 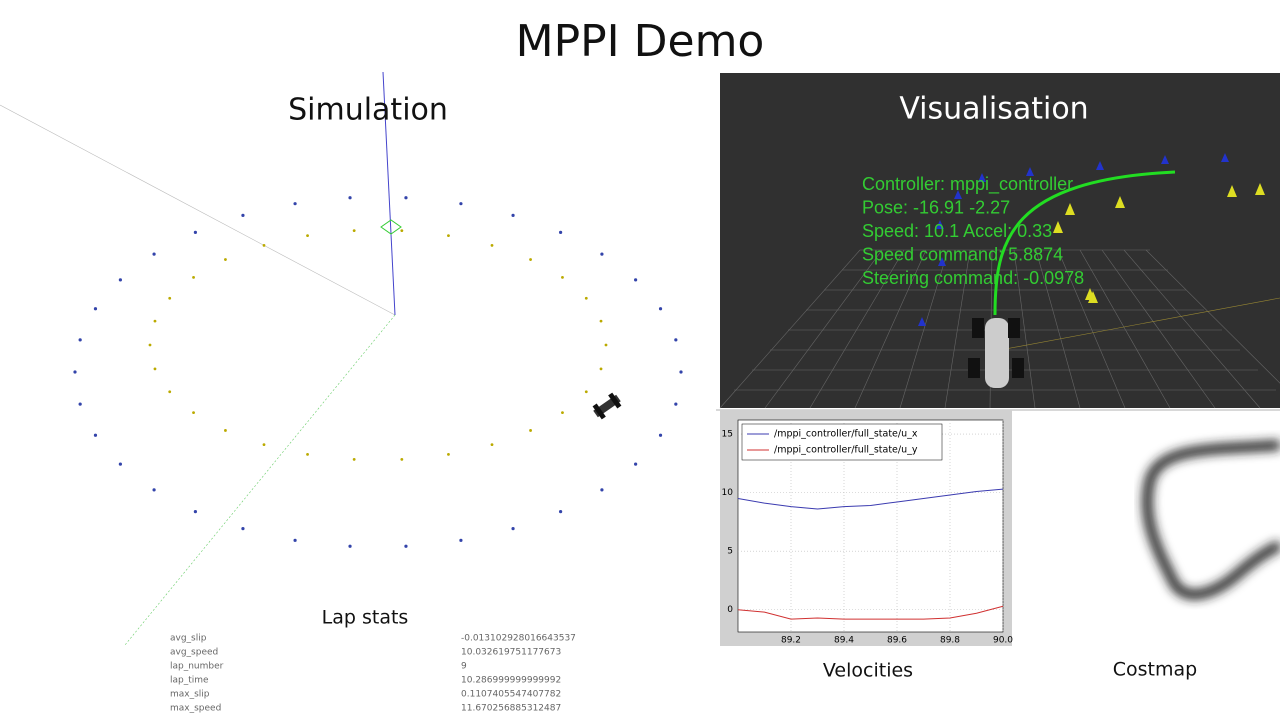 What do you see at coordinates (1155, 670) in the screenshot?
I see `panel-title: Costmap` at bounding box center [1155, 670].